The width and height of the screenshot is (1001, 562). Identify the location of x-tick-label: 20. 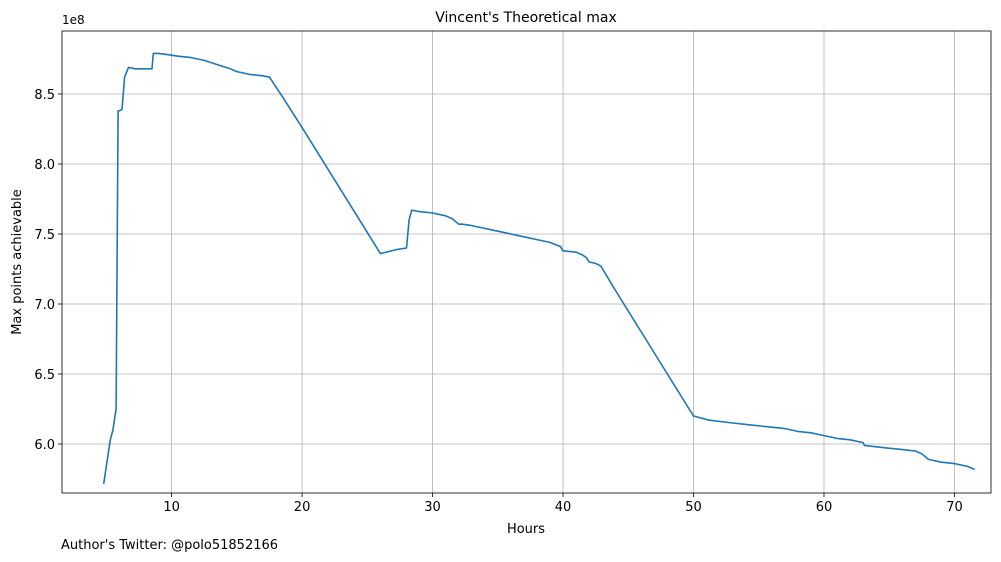
(302, 507).